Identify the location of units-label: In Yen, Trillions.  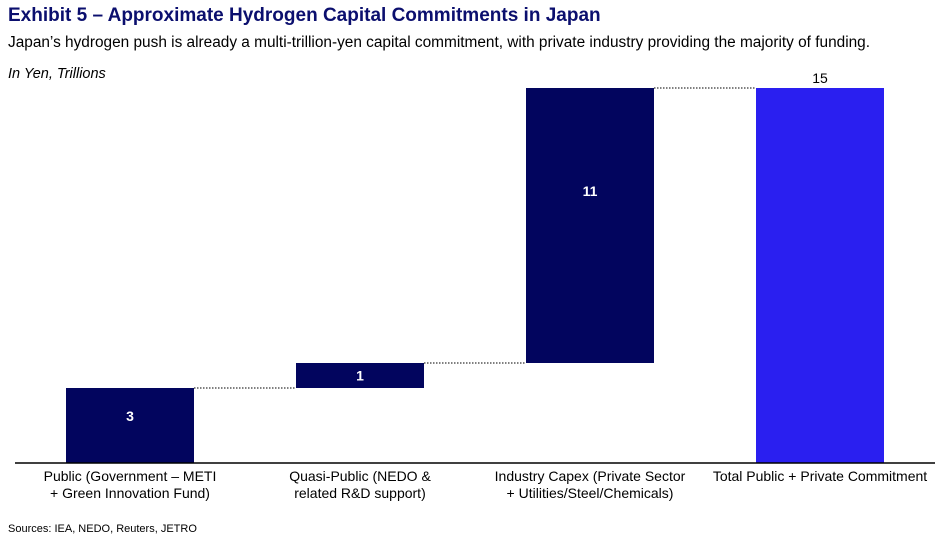
(57, 74).